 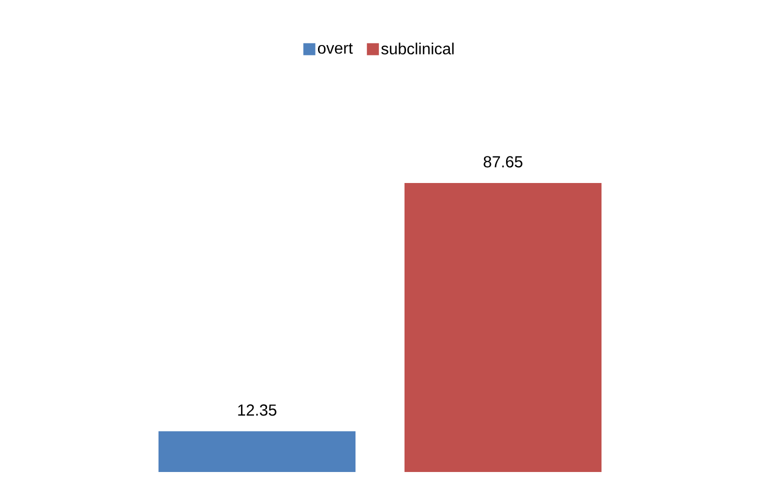 What do you see at coordinates (503, 162) in the screenshot?
I see `data-label: 87.65` at bounding box center [503, 162].